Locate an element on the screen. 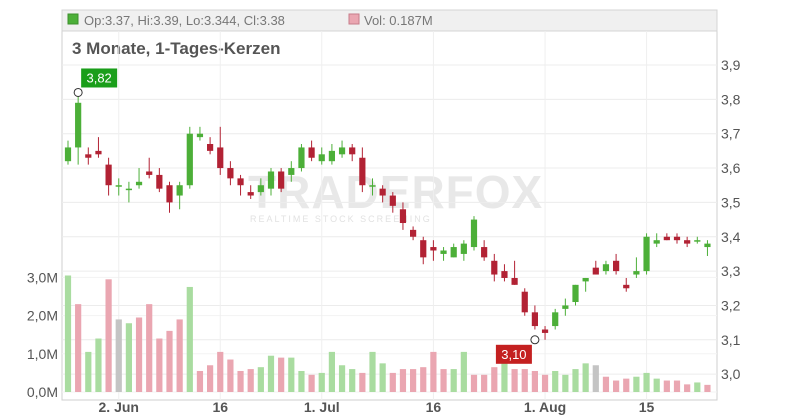 Image resolution: width=800 pixels, height=420 pixels. max-marker is located at coordinates (78, 92).